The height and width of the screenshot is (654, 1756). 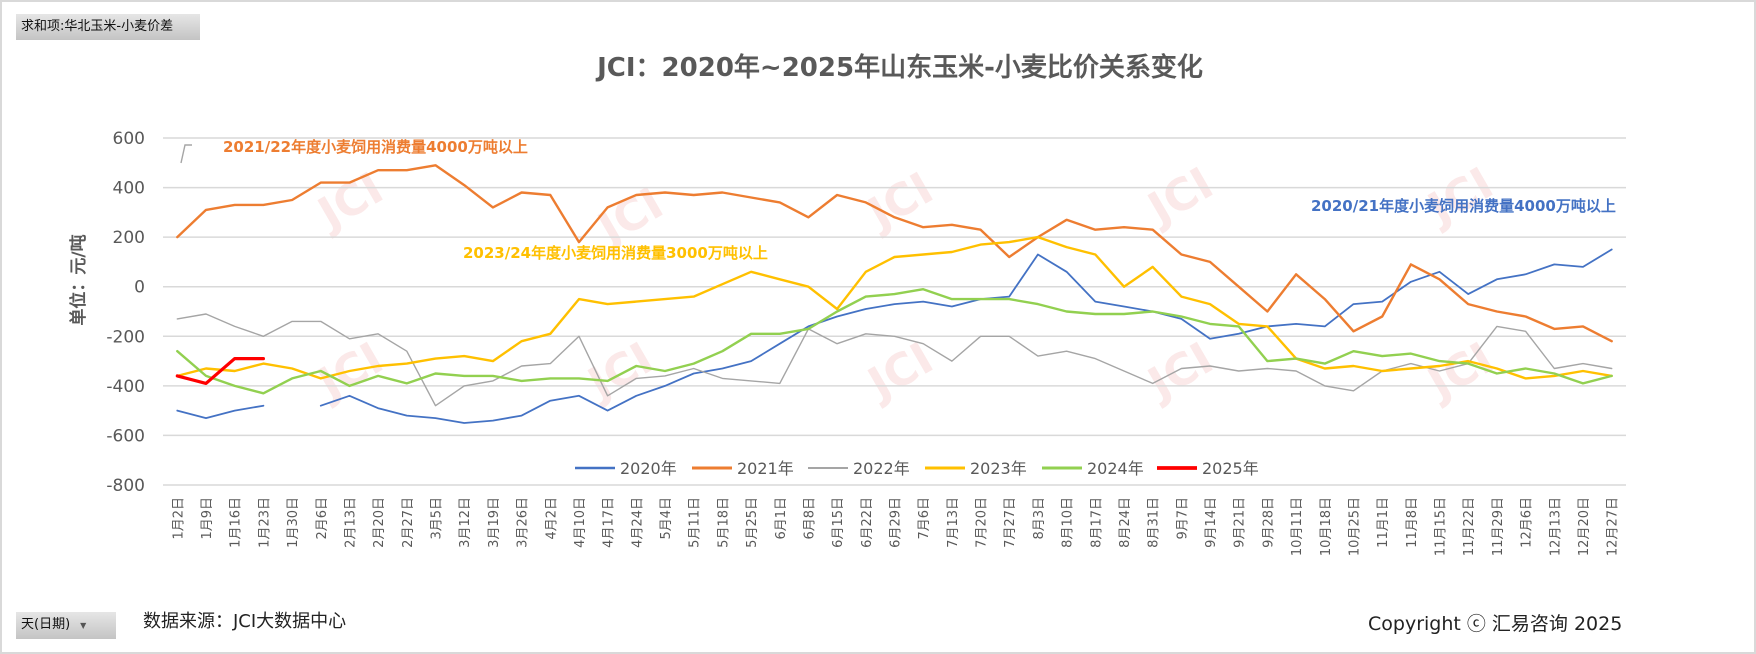 What do you see at coordinates (1613, 526) in the screenshot?
I see `x-tick-label: 12月27日` at bounding box center [1613, 526].